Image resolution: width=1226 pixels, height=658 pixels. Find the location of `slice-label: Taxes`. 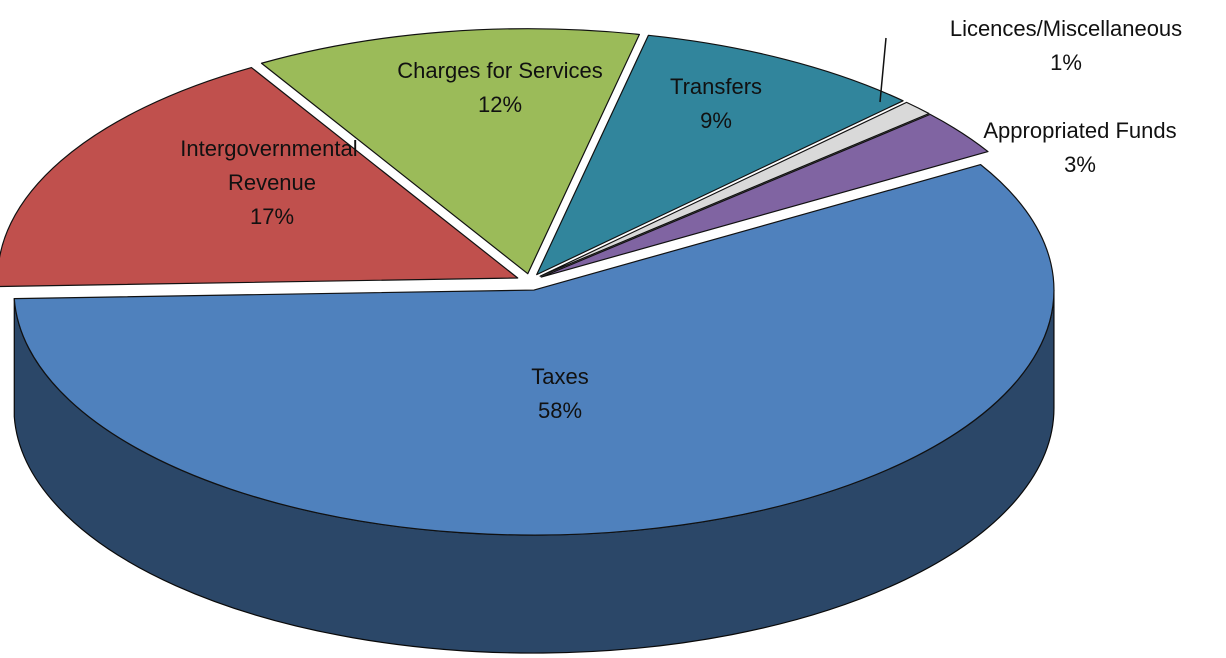

slice-label: Taxes is located at coordinates (559, 376).